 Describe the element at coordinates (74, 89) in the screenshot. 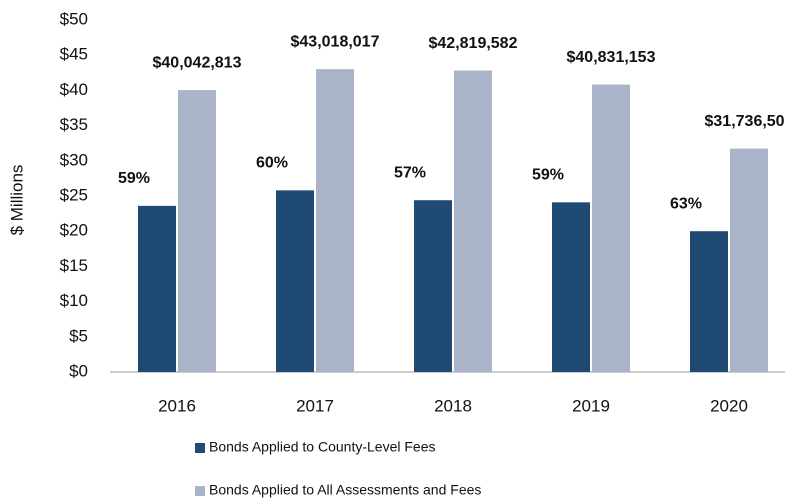

I see `y-tick-label: $40` at that location.